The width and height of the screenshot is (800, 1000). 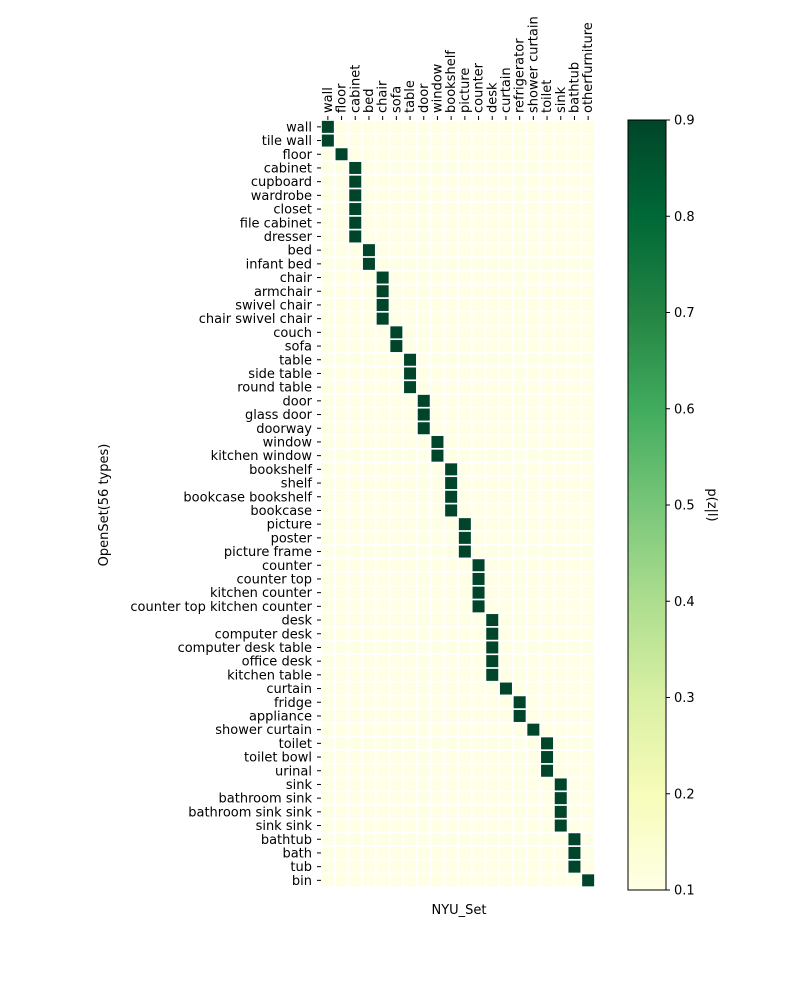 I want to click on colorbar-tick-label: 0.7, so click(x=684, y=313).